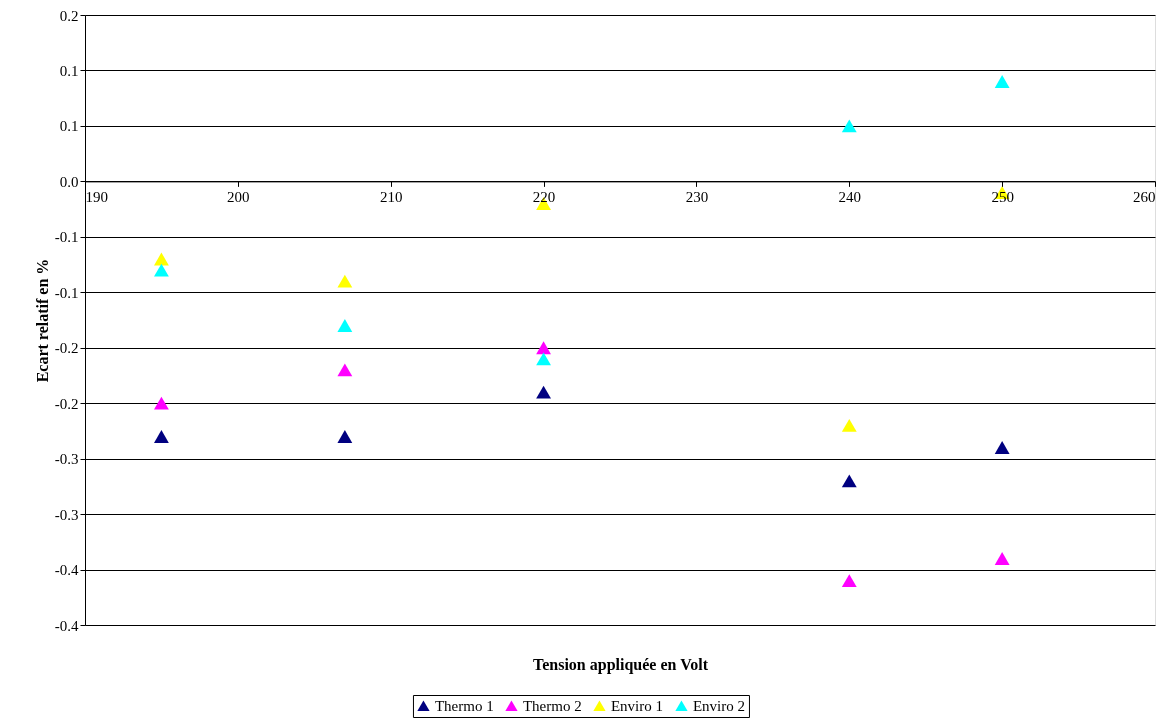  What do you see at coordinates (1144, 196) in the screenshot?
I see `x-tick-label: 260` at bounding box center [1144, 196].